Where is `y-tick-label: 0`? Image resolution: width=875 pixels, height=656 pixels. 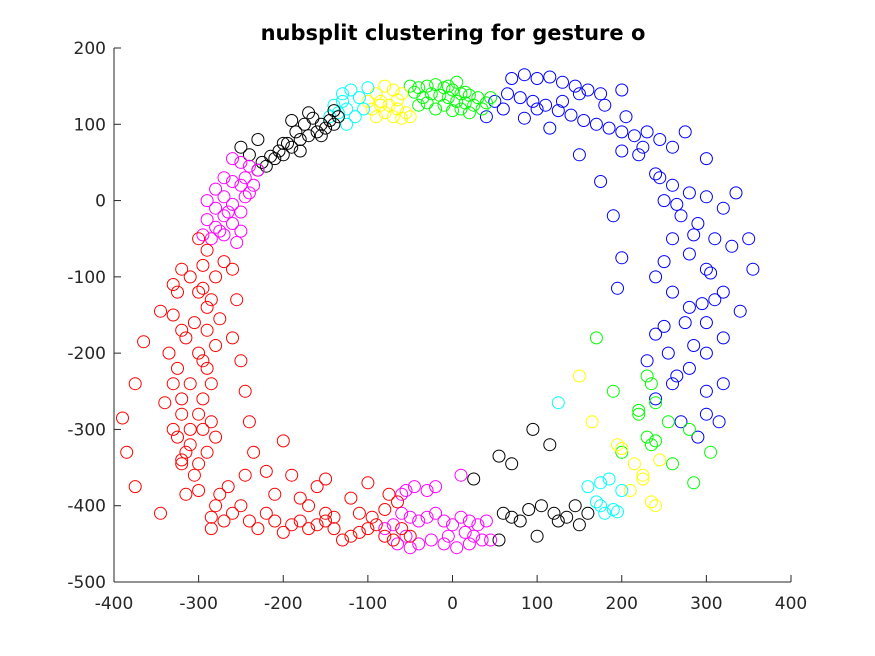 y-tick-label: 0 is located at coordinates (100, 202).